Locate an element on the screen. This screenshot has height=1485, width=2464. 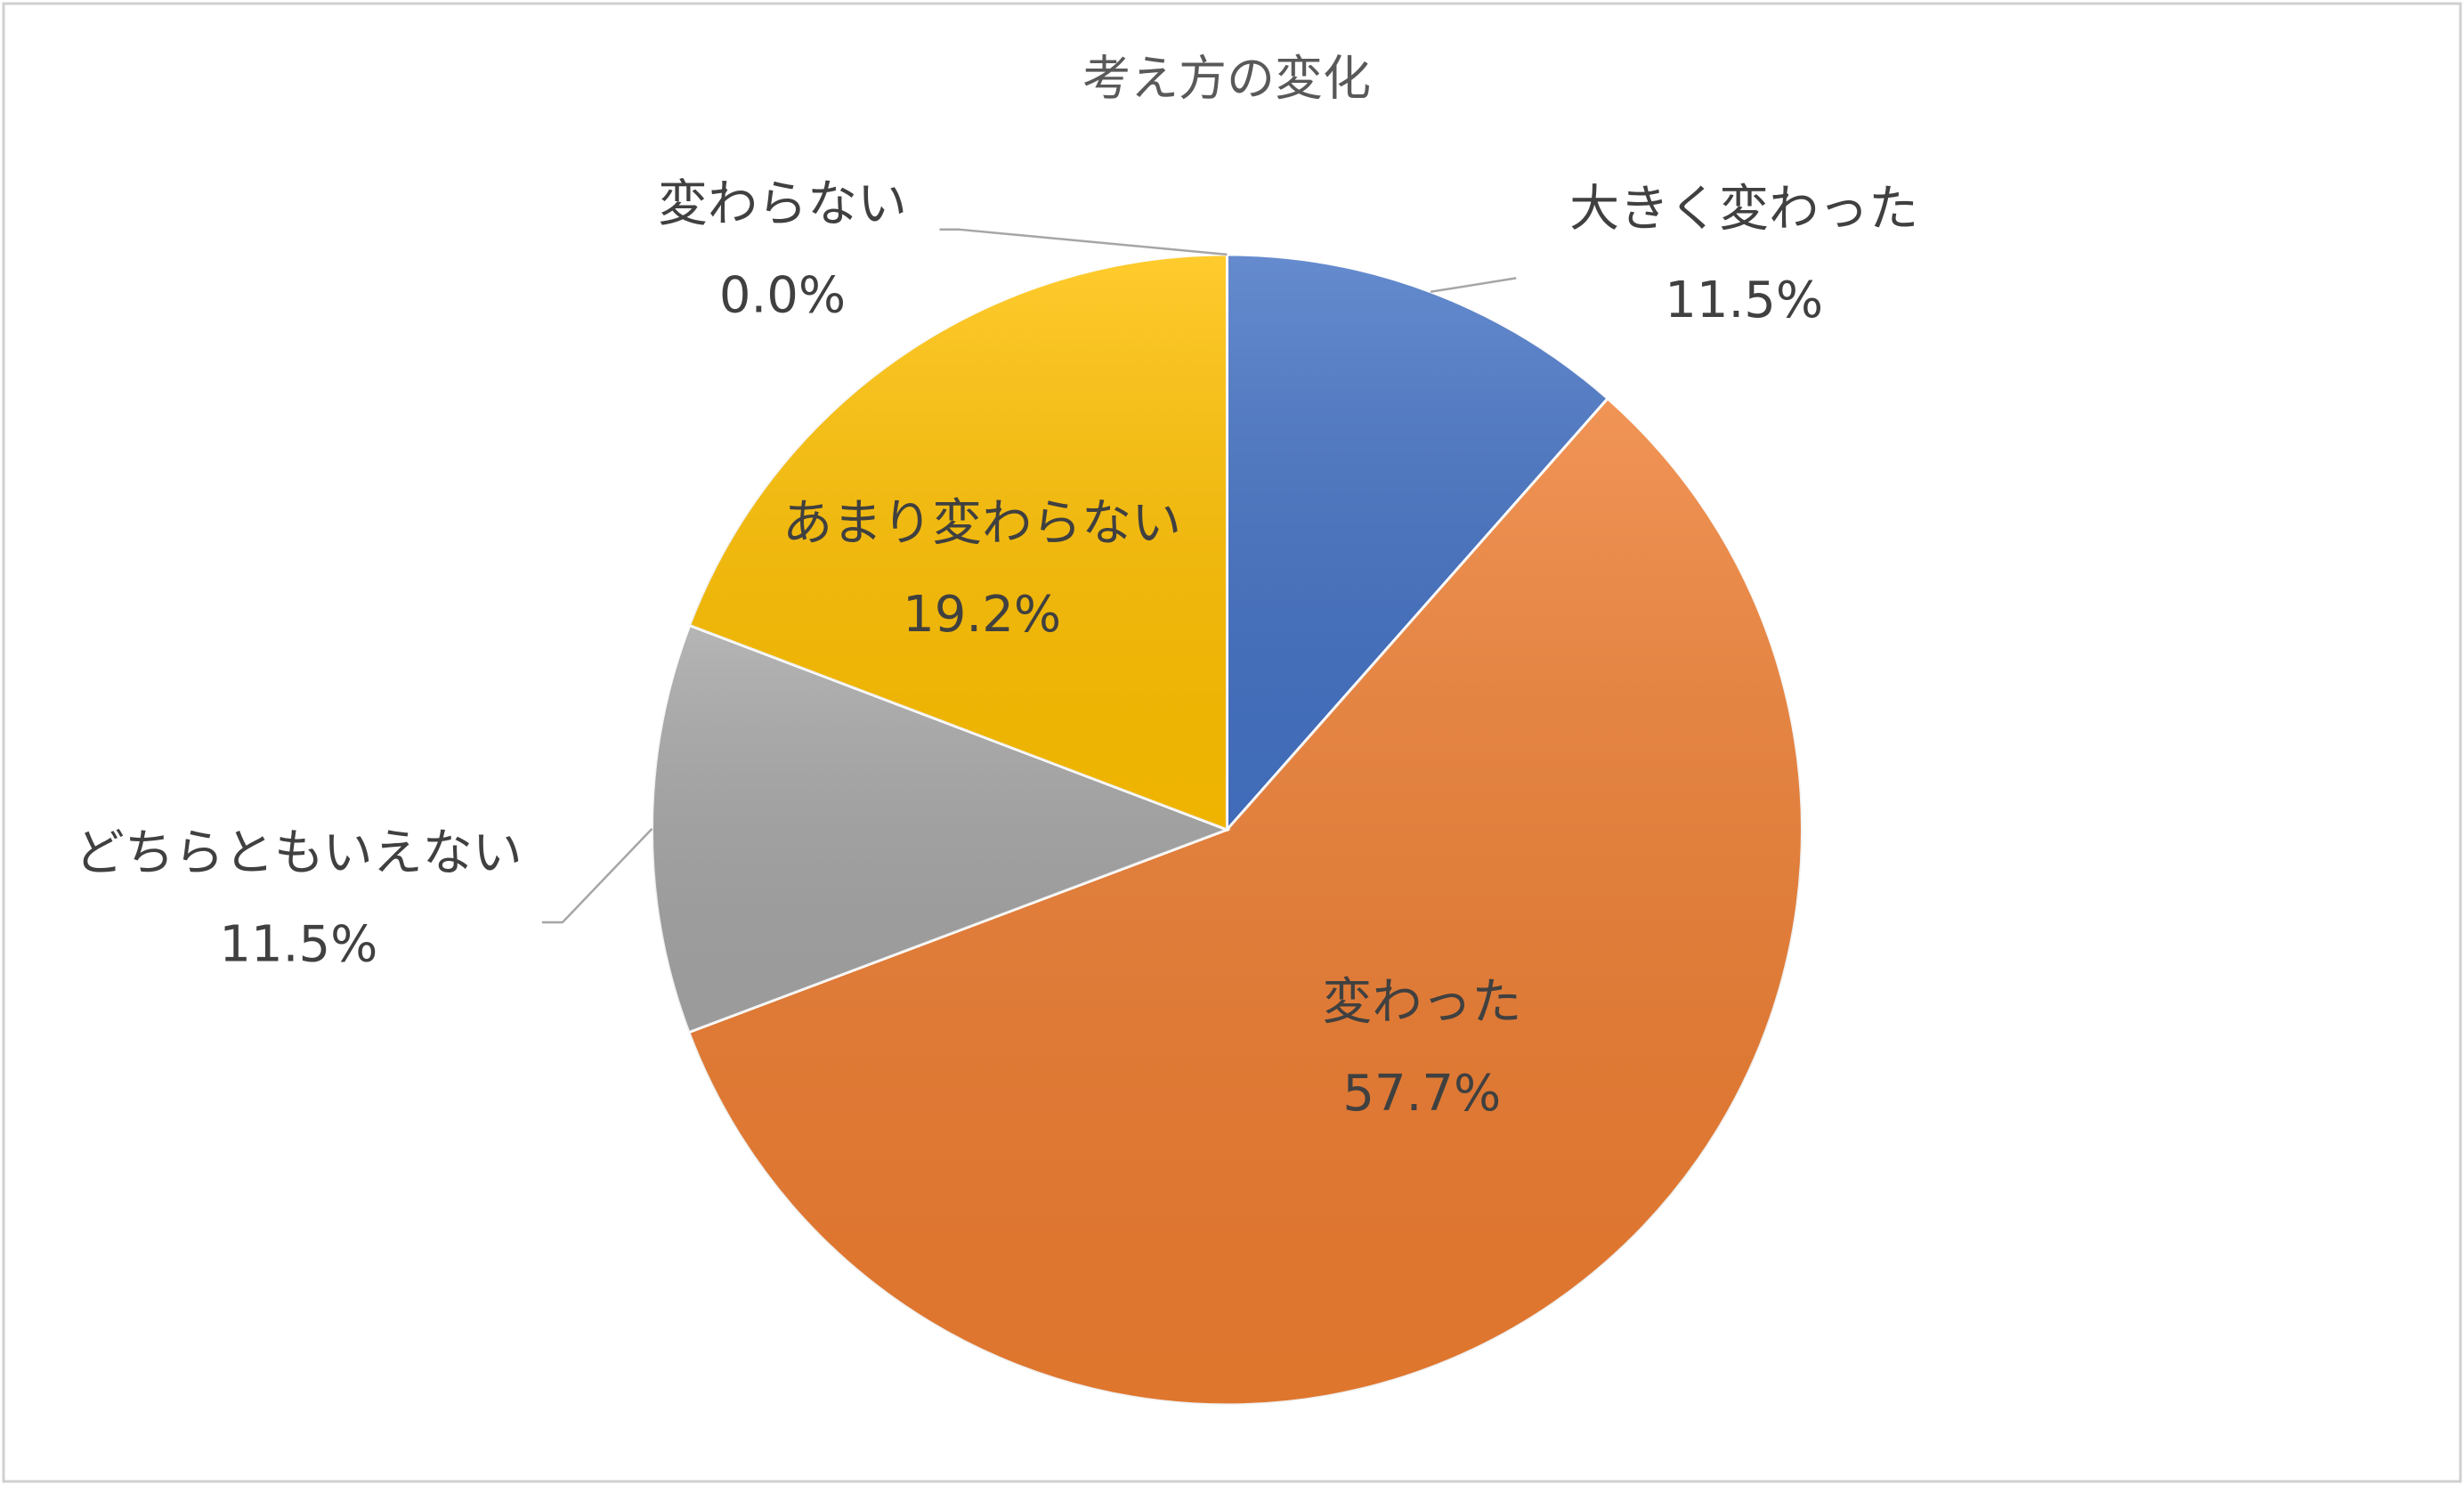
data-label-value: 57.7% is located at coordinates (1421, 1094).